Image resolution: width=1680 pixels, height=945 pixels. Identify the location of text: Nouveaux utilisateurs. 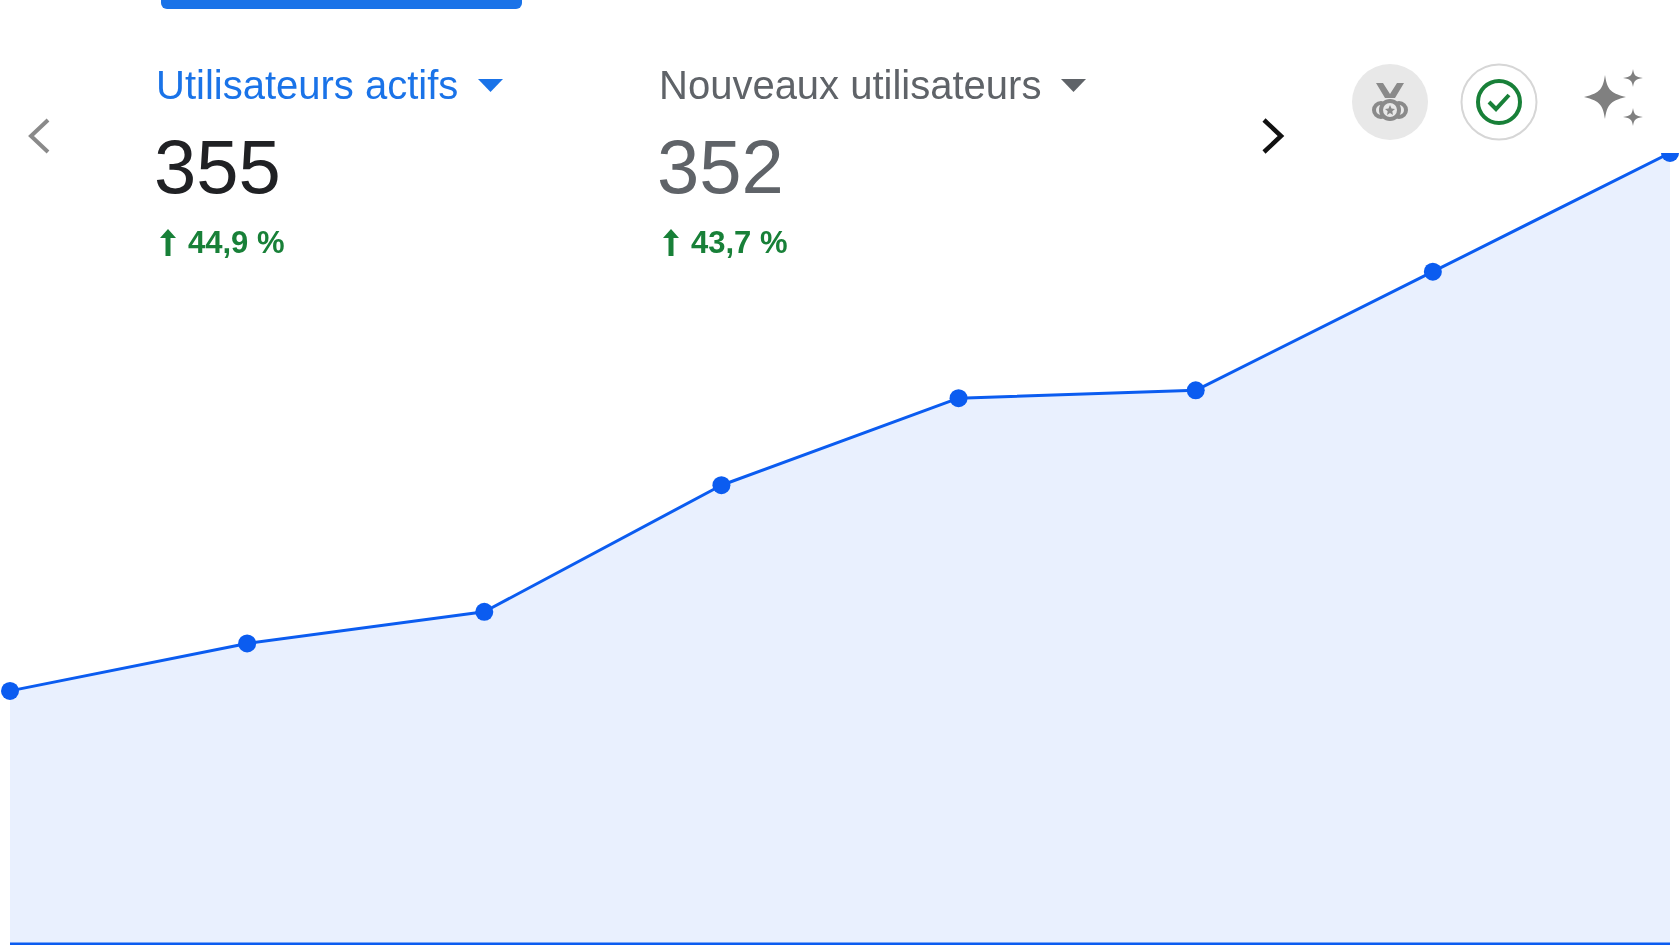
(850, 85).